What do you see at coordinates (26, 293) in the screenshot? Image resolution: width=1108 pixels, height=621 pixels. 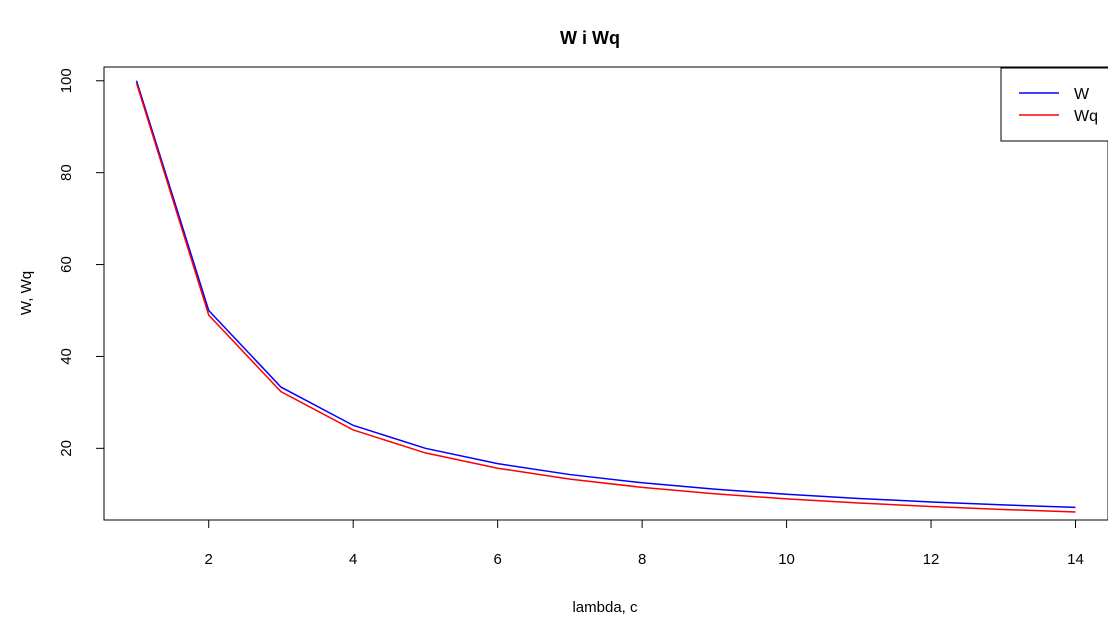 I see `y-axis-title: W, Wq` at bounding box center [26, 293].